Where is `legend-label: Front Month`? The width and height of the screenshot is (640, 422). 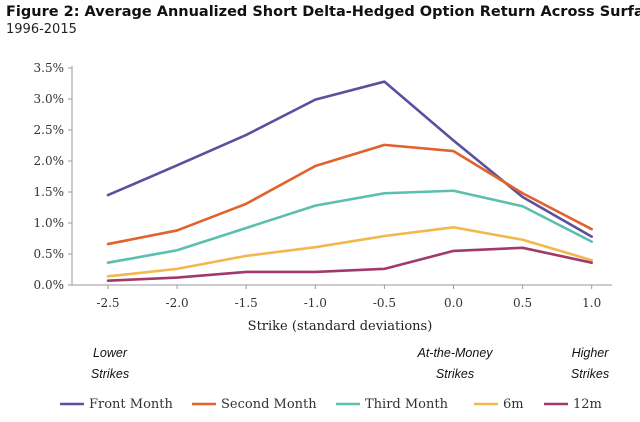 legend-label: Front Month is located at coordinates (131, 404).